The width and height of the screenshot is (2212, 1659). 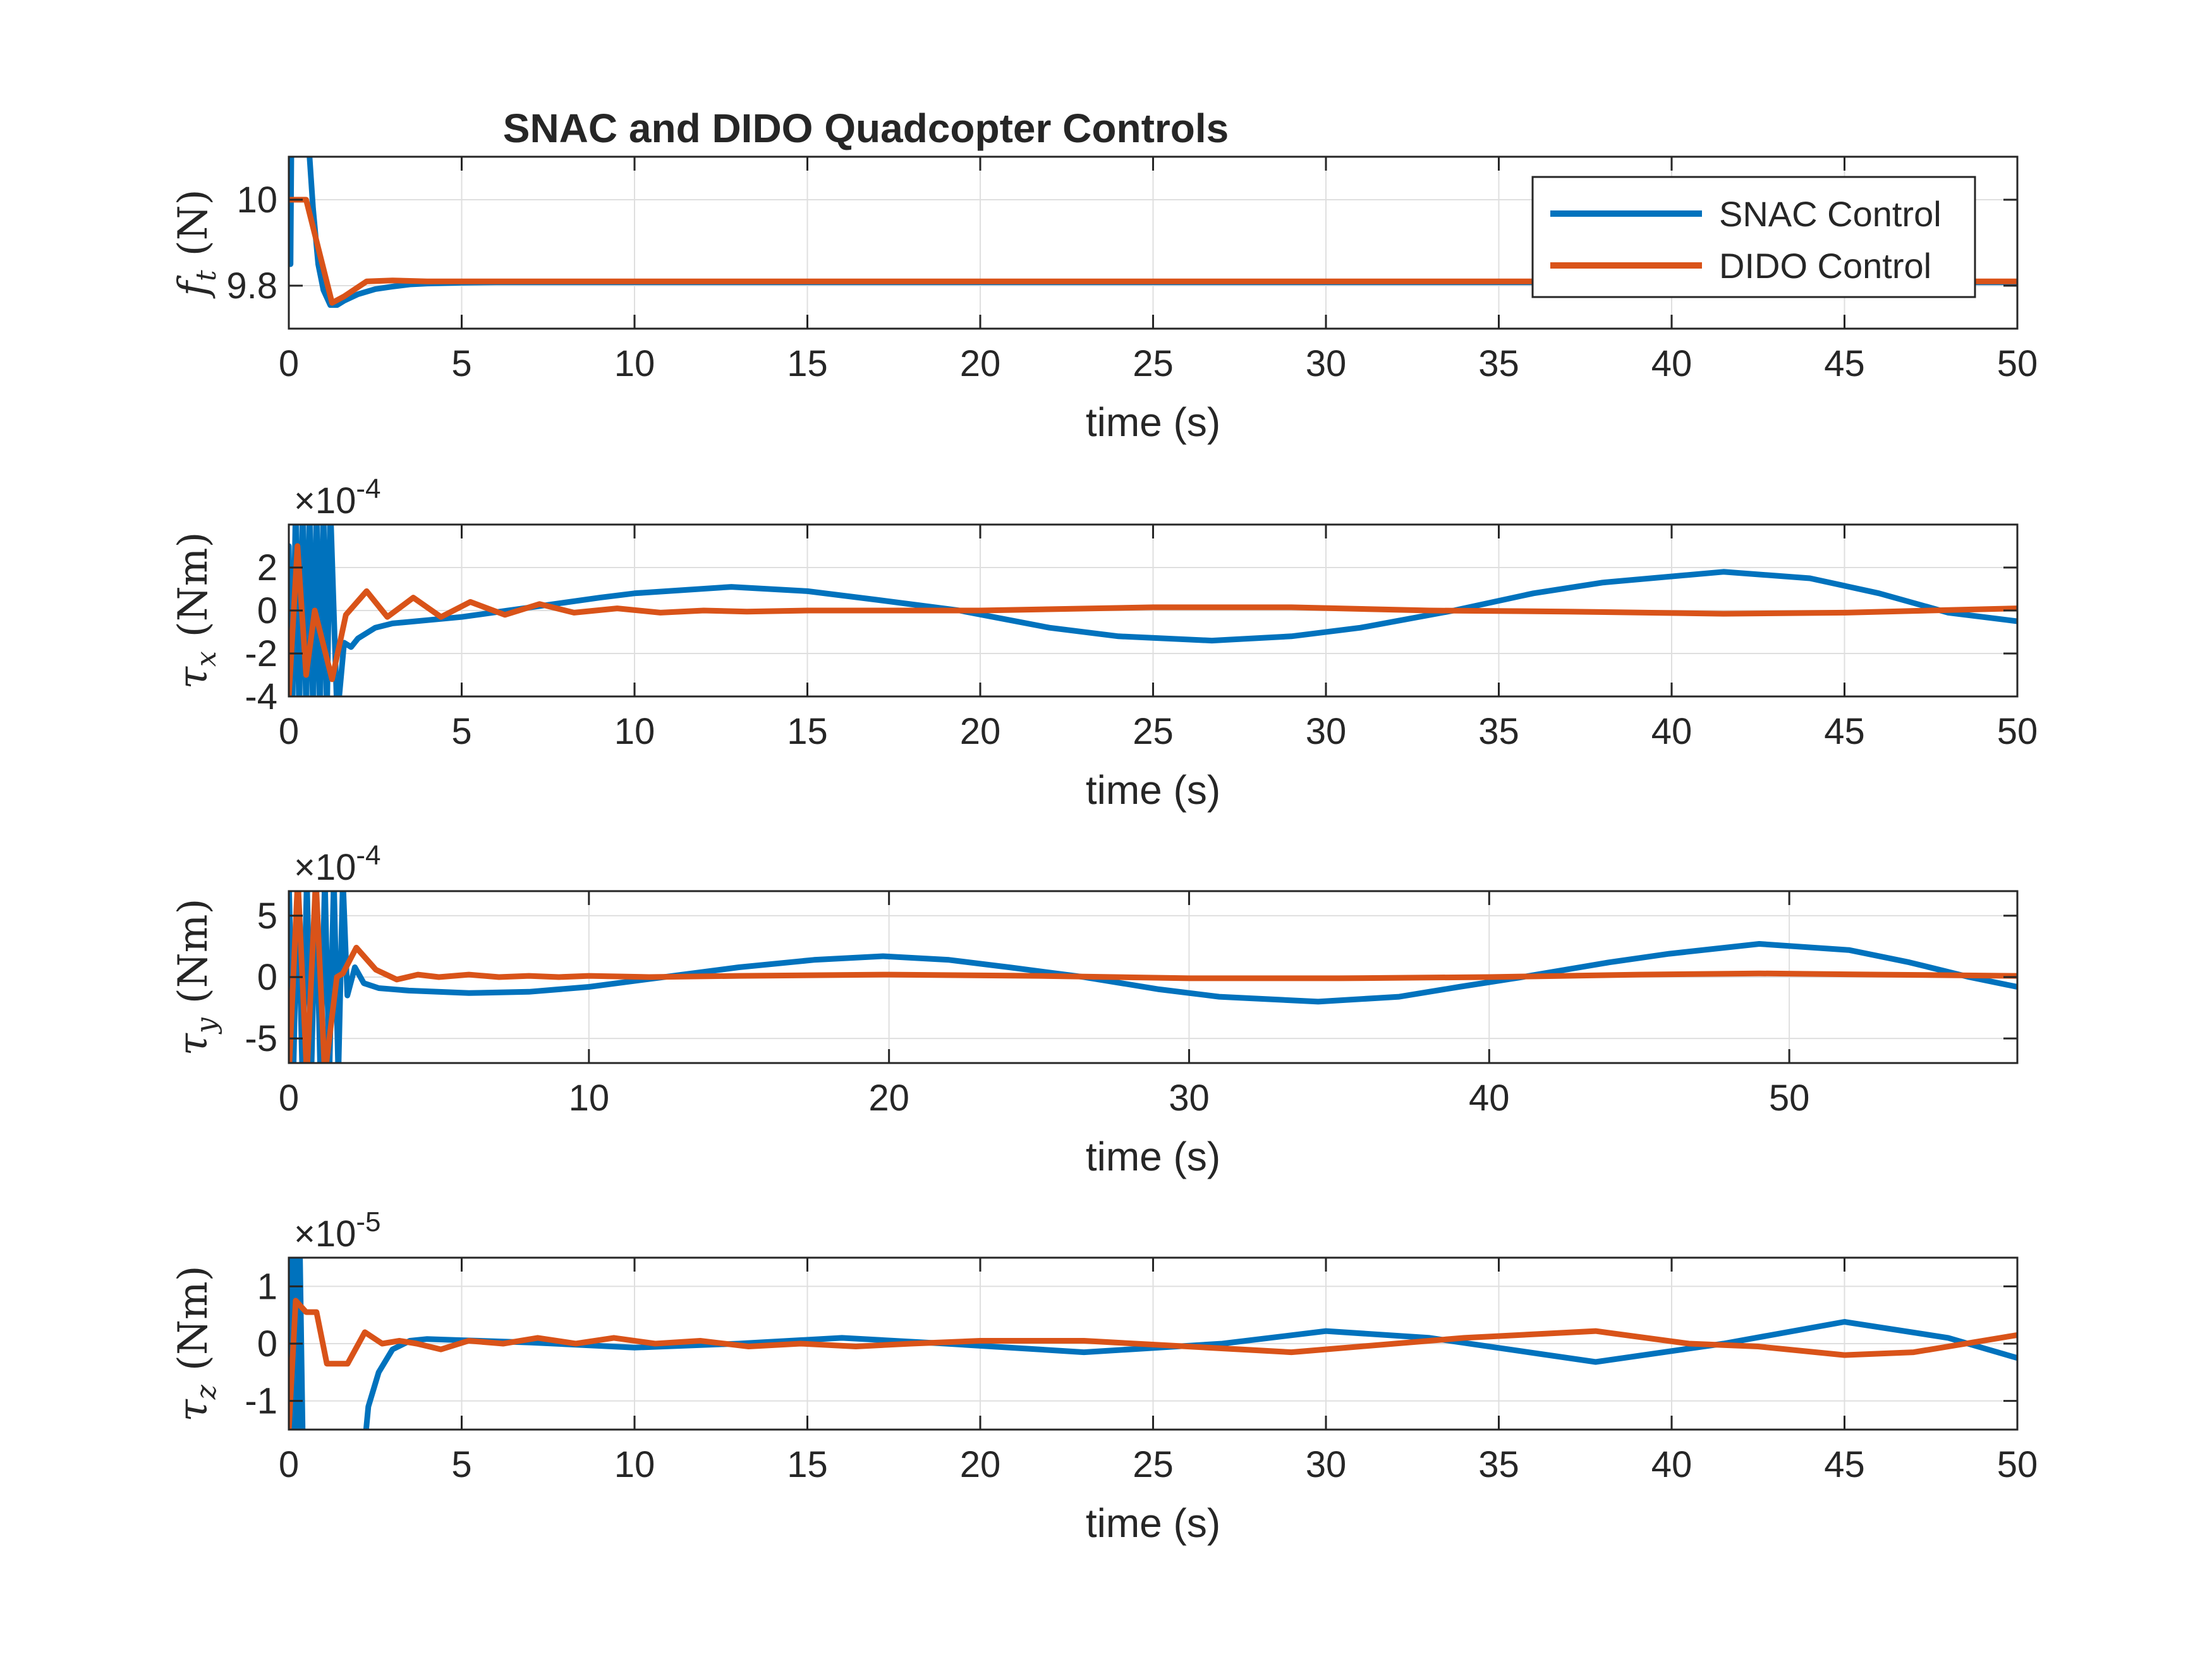 I want to click on y-axis-subscript: z, so click(x=206, y=1392).